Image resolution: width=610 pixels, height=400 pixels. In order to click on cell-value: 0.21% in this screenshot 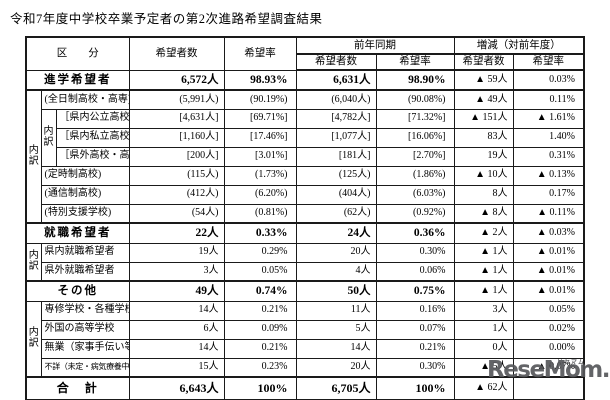, I will do `click(260, 310)`.